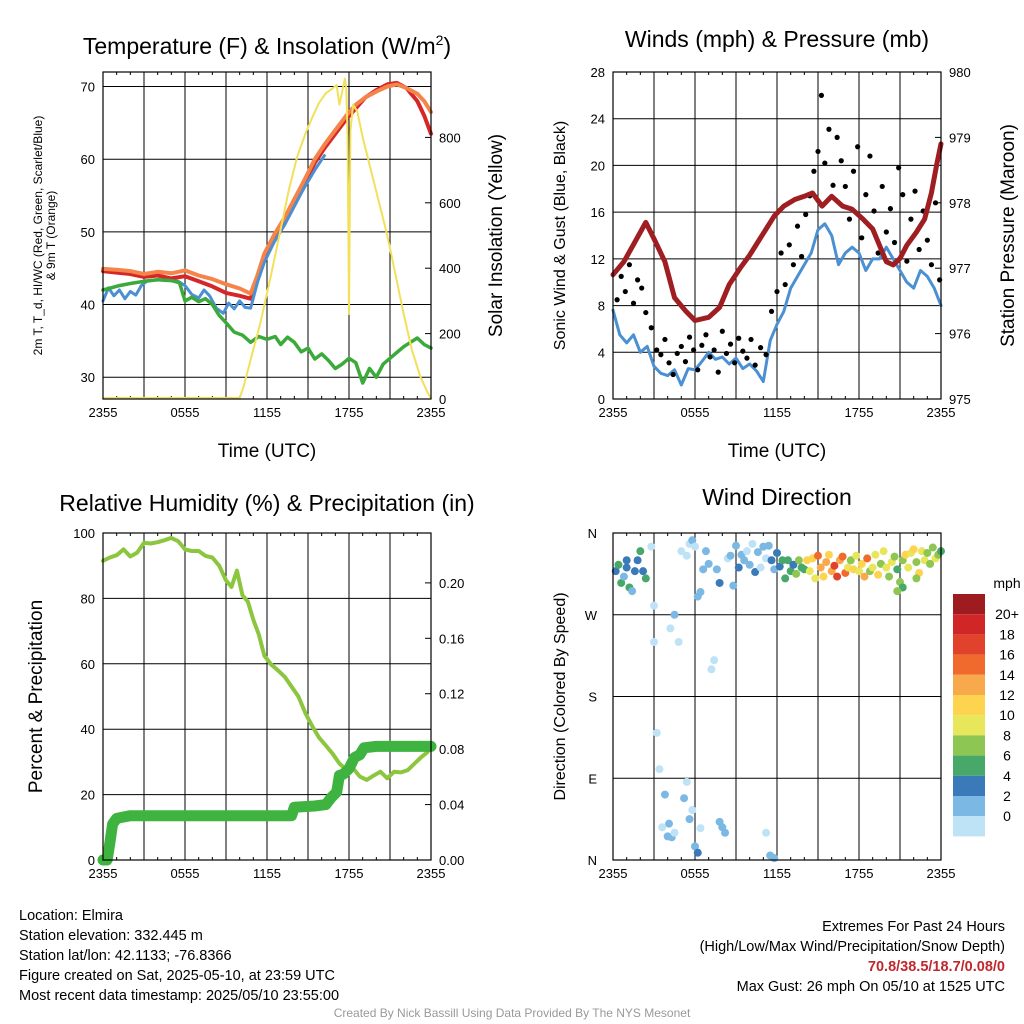 This screenshot has width=1024, height=1024. What do you see at coordinates (450, 137) in the screenshot?
I see `y-right-tick-label: 800` at bounding box center [450, 137].